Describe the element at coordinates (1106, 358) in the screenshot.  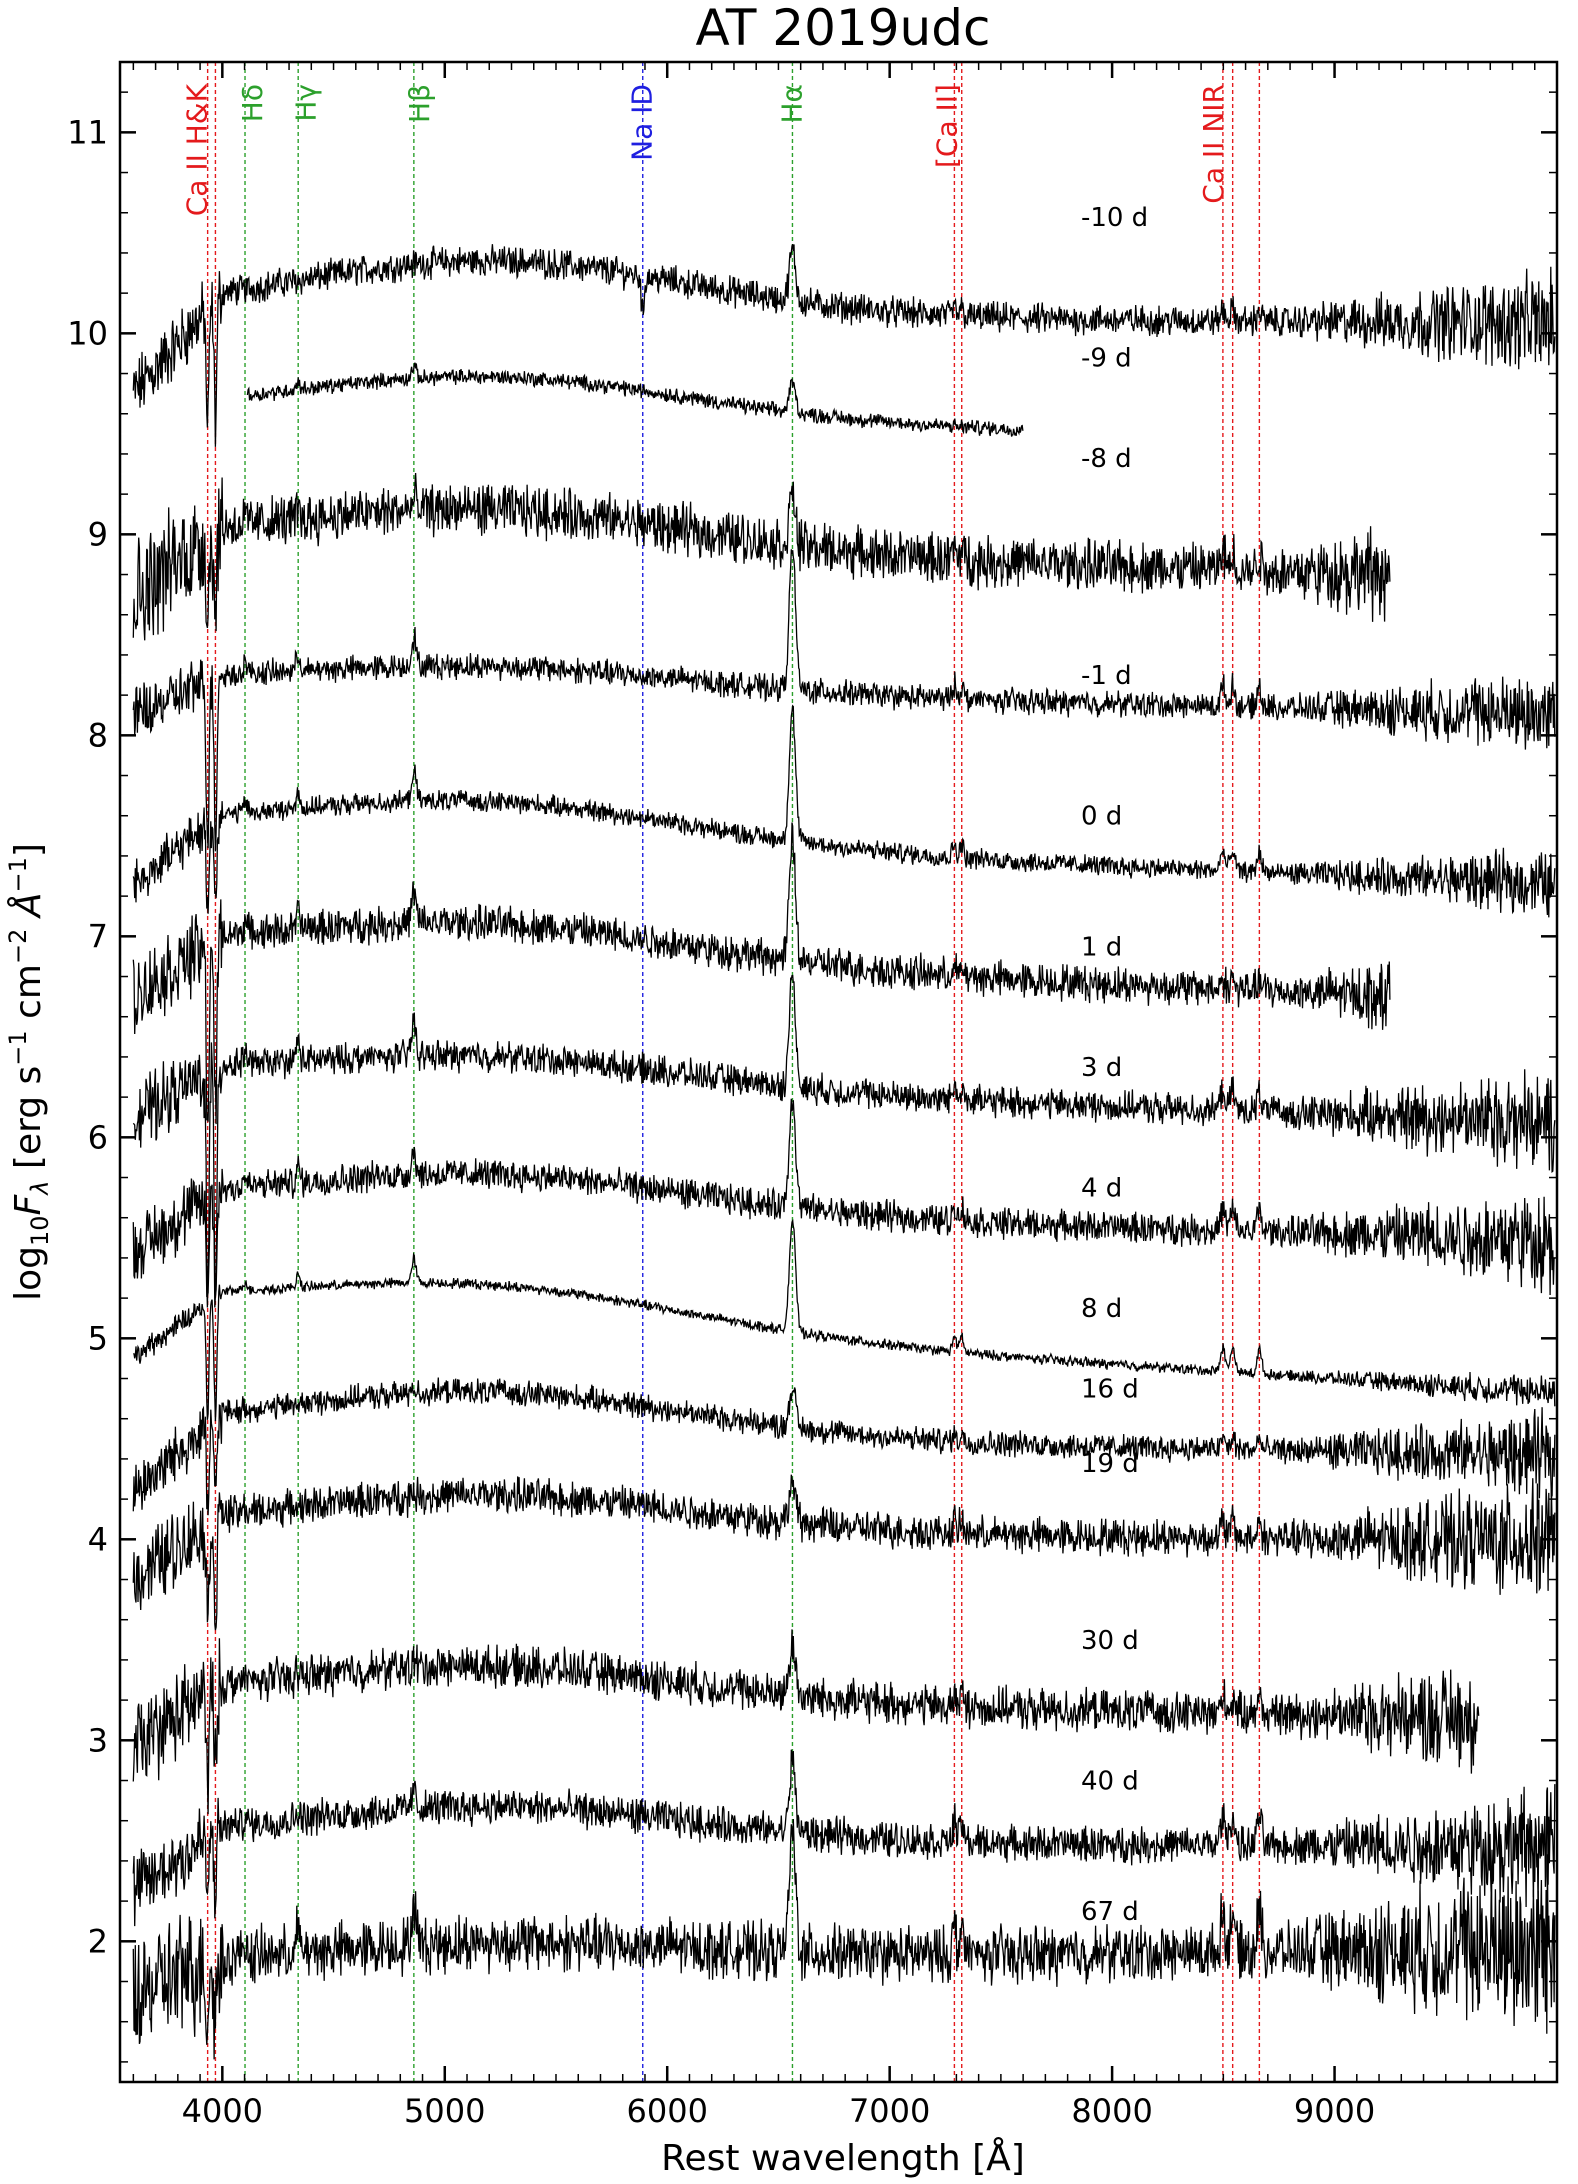
I see `epoch-label: -9 d` at that location.